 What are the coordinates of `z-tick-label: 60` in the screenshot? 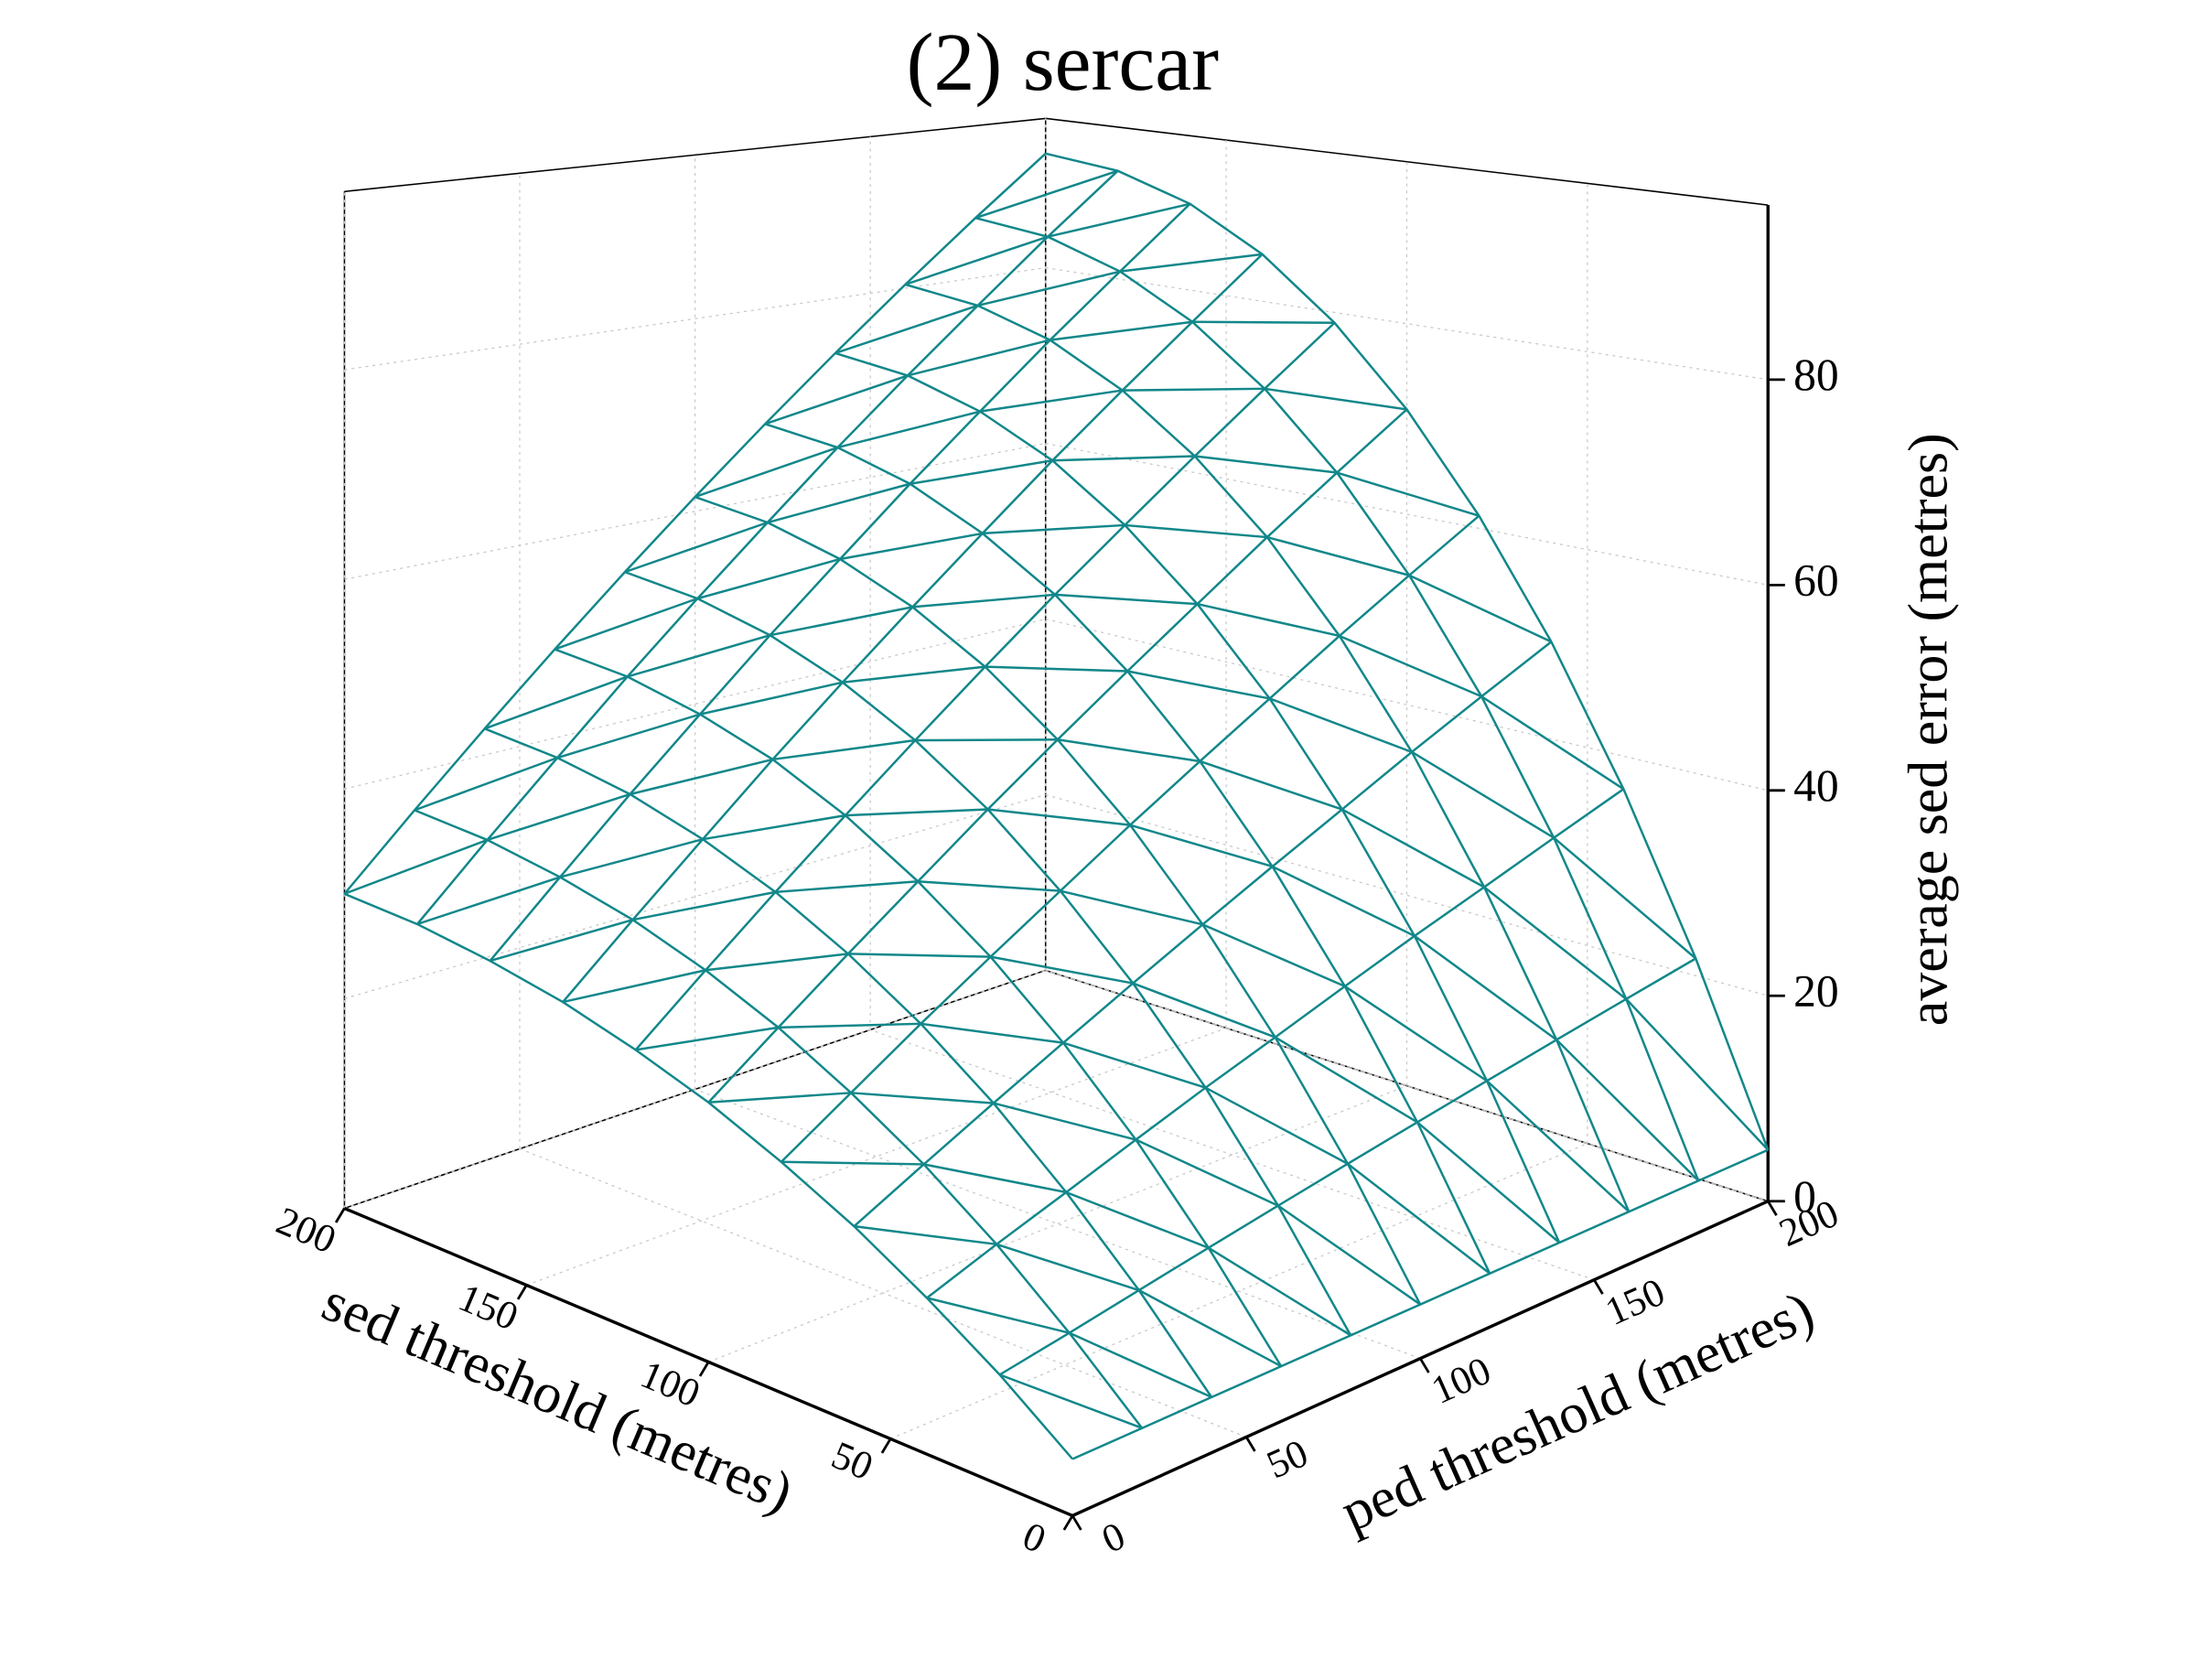 It's located at (1816, 580).